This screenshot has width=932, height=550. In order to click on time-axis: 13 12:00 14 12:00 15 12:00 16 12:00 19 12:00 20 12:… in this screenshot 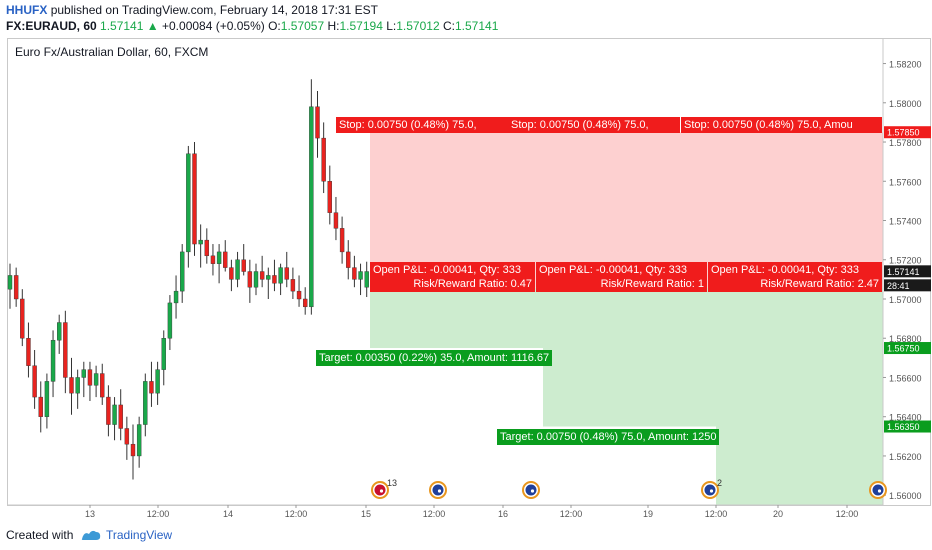, I will do `click(445, 511)`.